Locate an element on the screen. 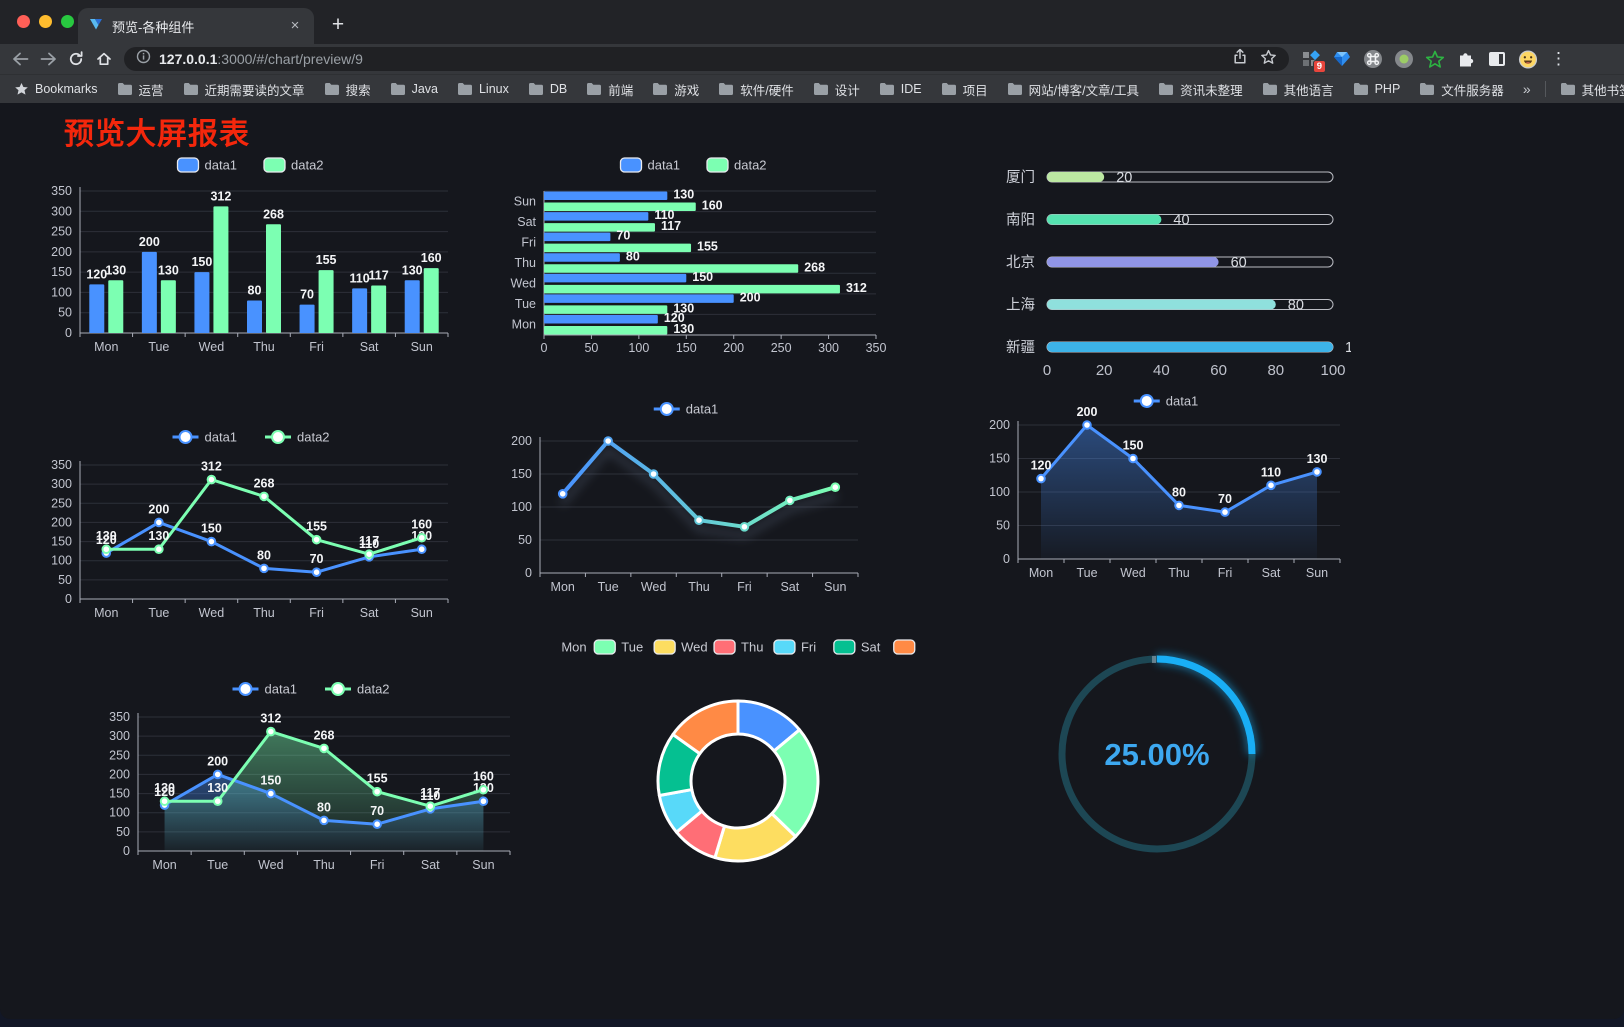 Image resolution: width=1624 pixels, height=1027 pixels. extension-star-icon is located at coordinates (1435, 59).